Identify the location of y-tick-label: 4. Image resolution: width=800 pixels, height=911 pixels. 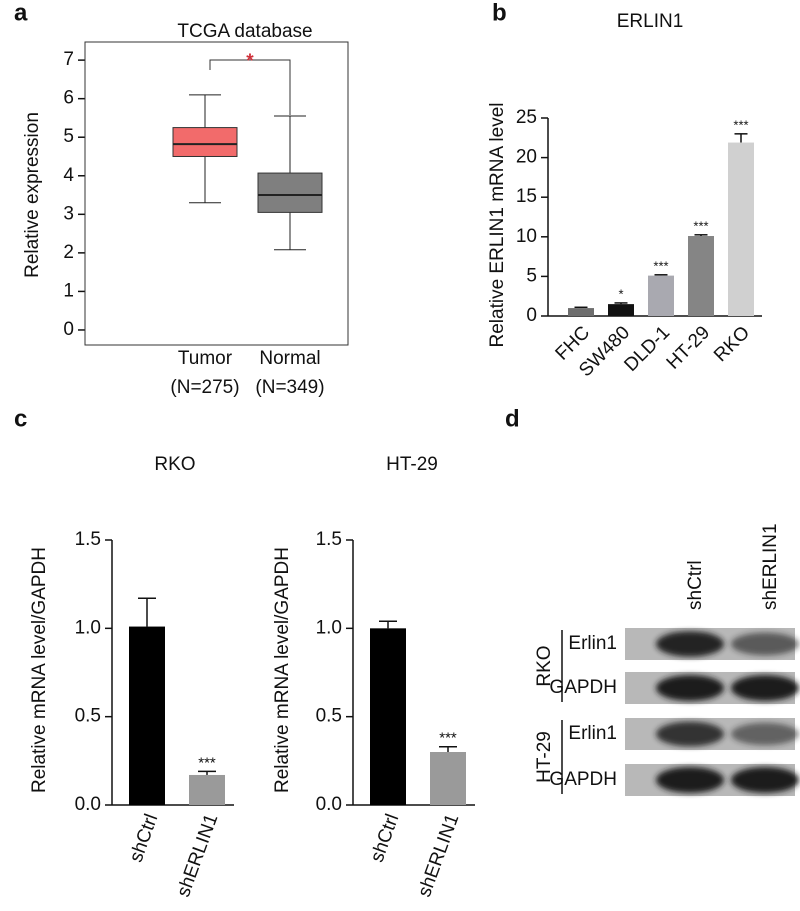
(68, 175).